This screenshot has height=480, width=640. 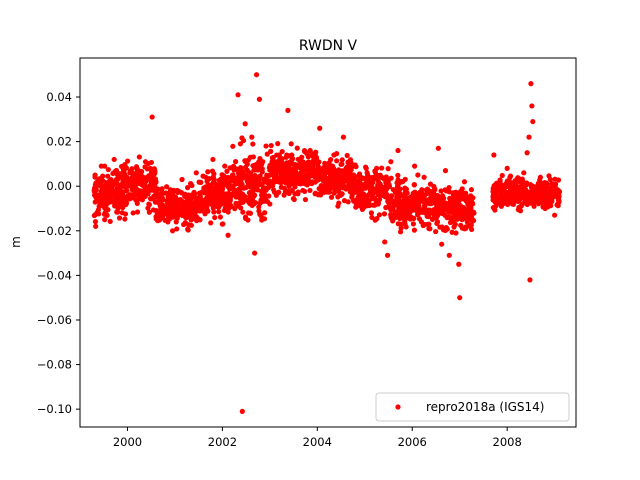 What do you see at coordinates (54, 275) in the screenshot?
I see `y-tick-label: −0.04` at bounding box center [54, 275].